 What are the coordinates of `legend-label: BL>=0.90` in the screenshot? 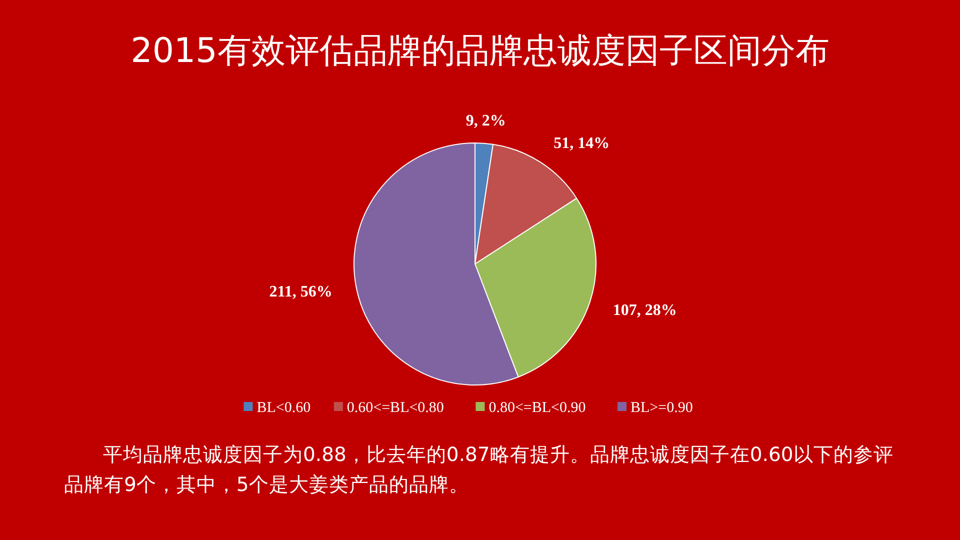 It's located at (661, 408).